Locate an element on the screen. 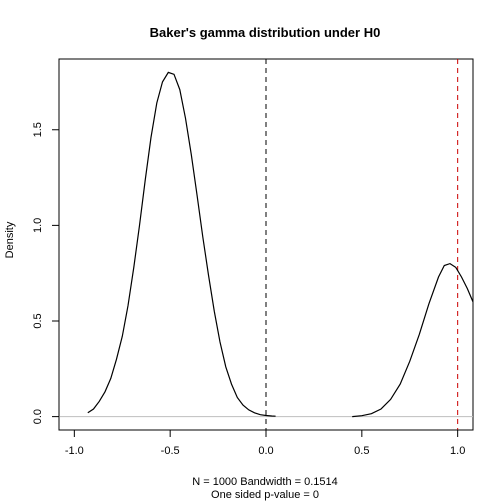 Image resolution: width=504 pixels, height=504 pixels. x-tick-label: -1.0 is located at coordinates (74, 451).